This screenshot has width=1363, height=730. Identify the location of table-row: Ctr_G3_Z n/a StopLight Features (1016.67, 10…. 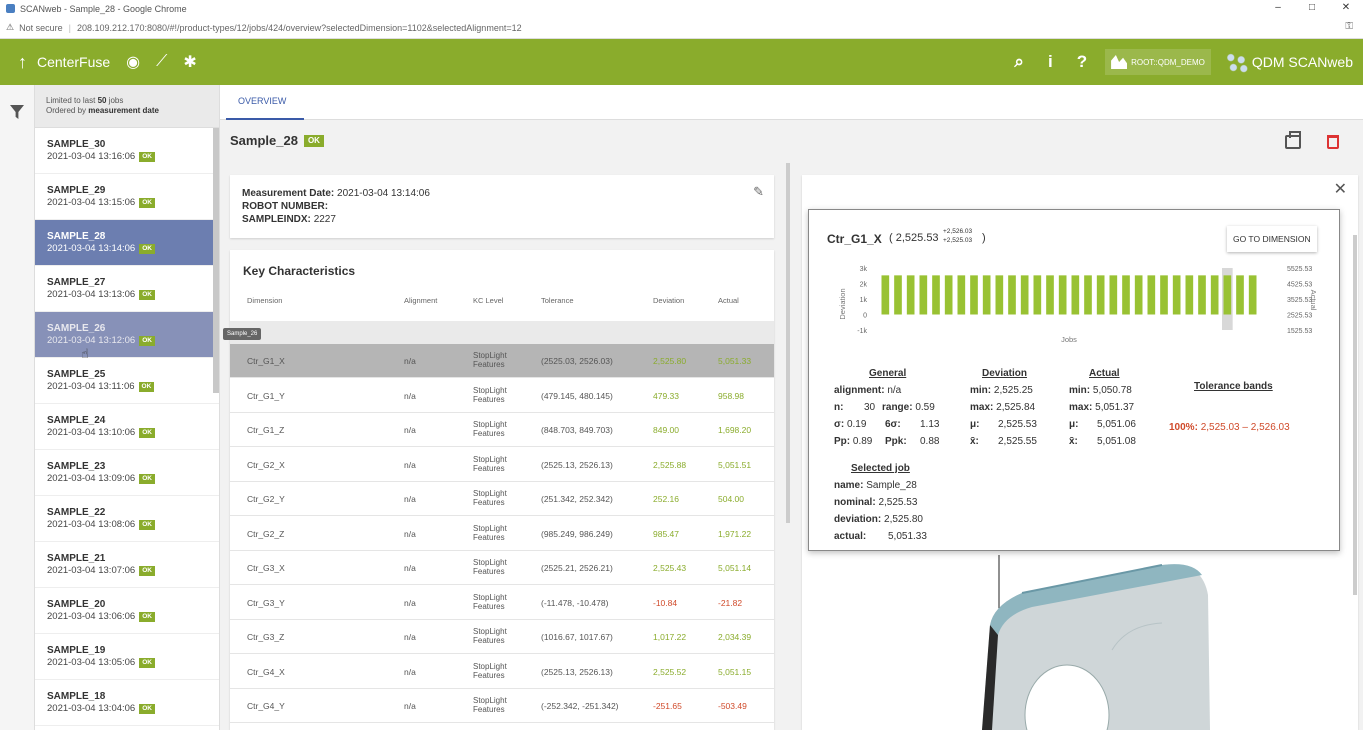
(502, 637).